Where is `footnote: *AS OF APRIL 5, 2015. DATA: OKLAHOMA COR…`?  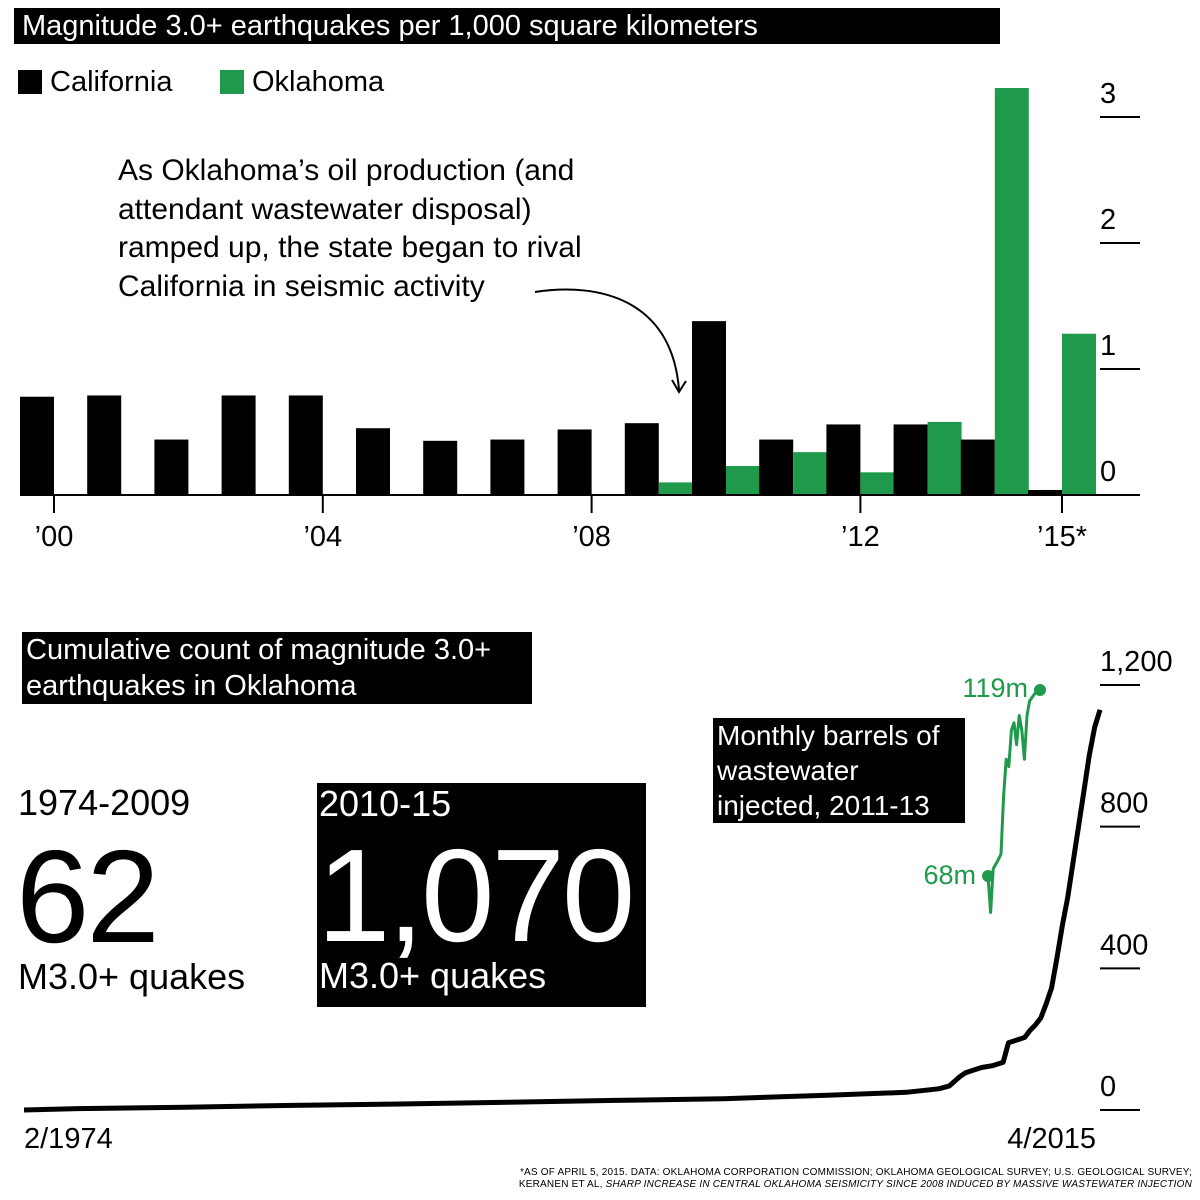 footnote: *AS OF APRIL 5, 2015. DATA: OKLAHOMA COR… is located at coordinates (602, 1179).